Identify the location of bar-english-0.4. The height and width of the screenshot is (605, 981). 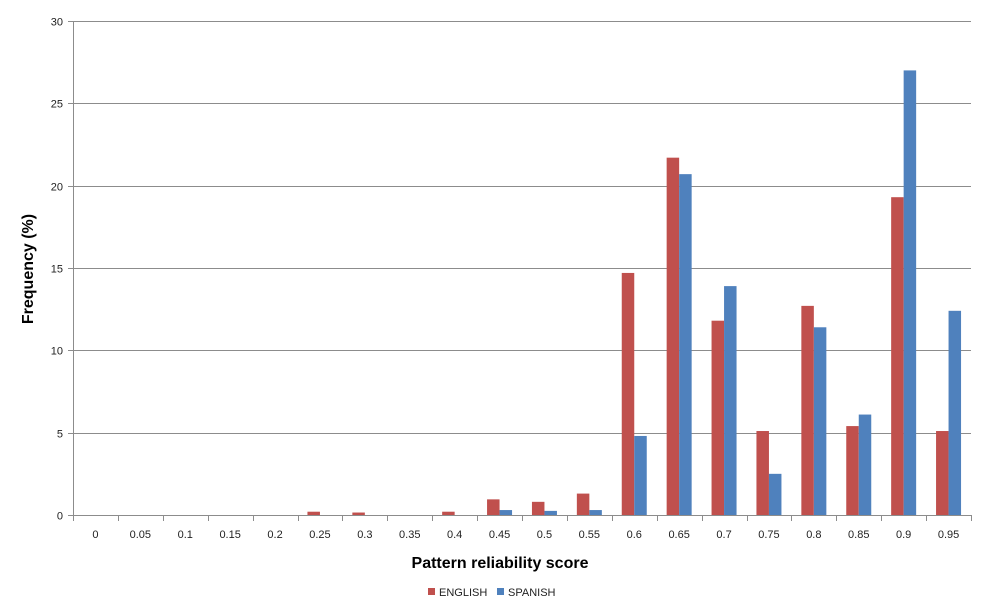
(448, 513).